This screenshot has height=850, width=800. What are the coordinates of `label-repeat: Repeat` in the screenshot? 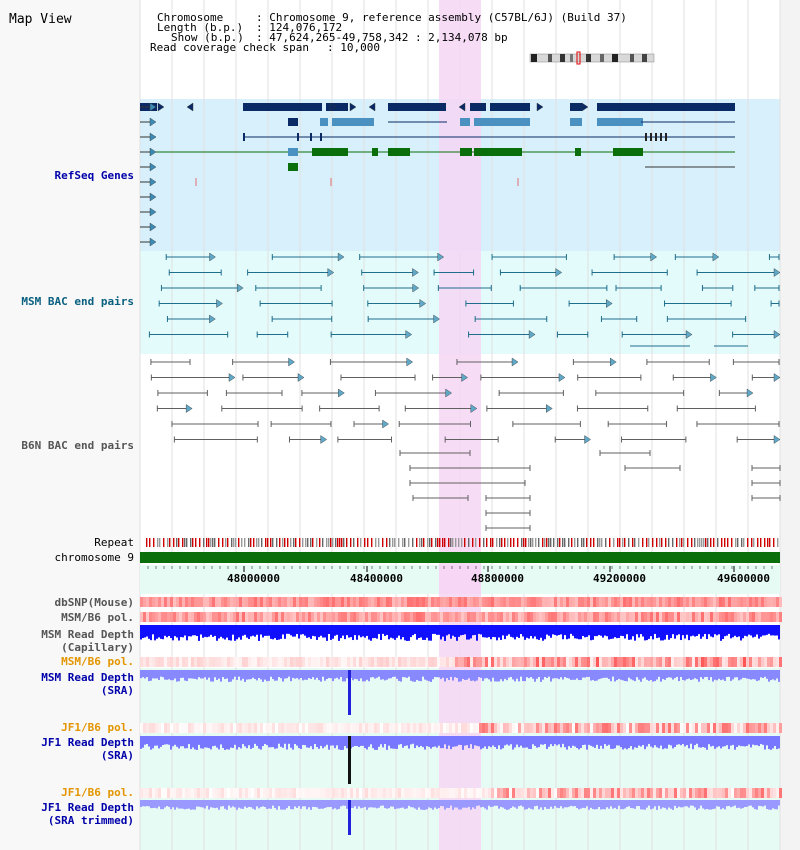 It's located at (114, 542).